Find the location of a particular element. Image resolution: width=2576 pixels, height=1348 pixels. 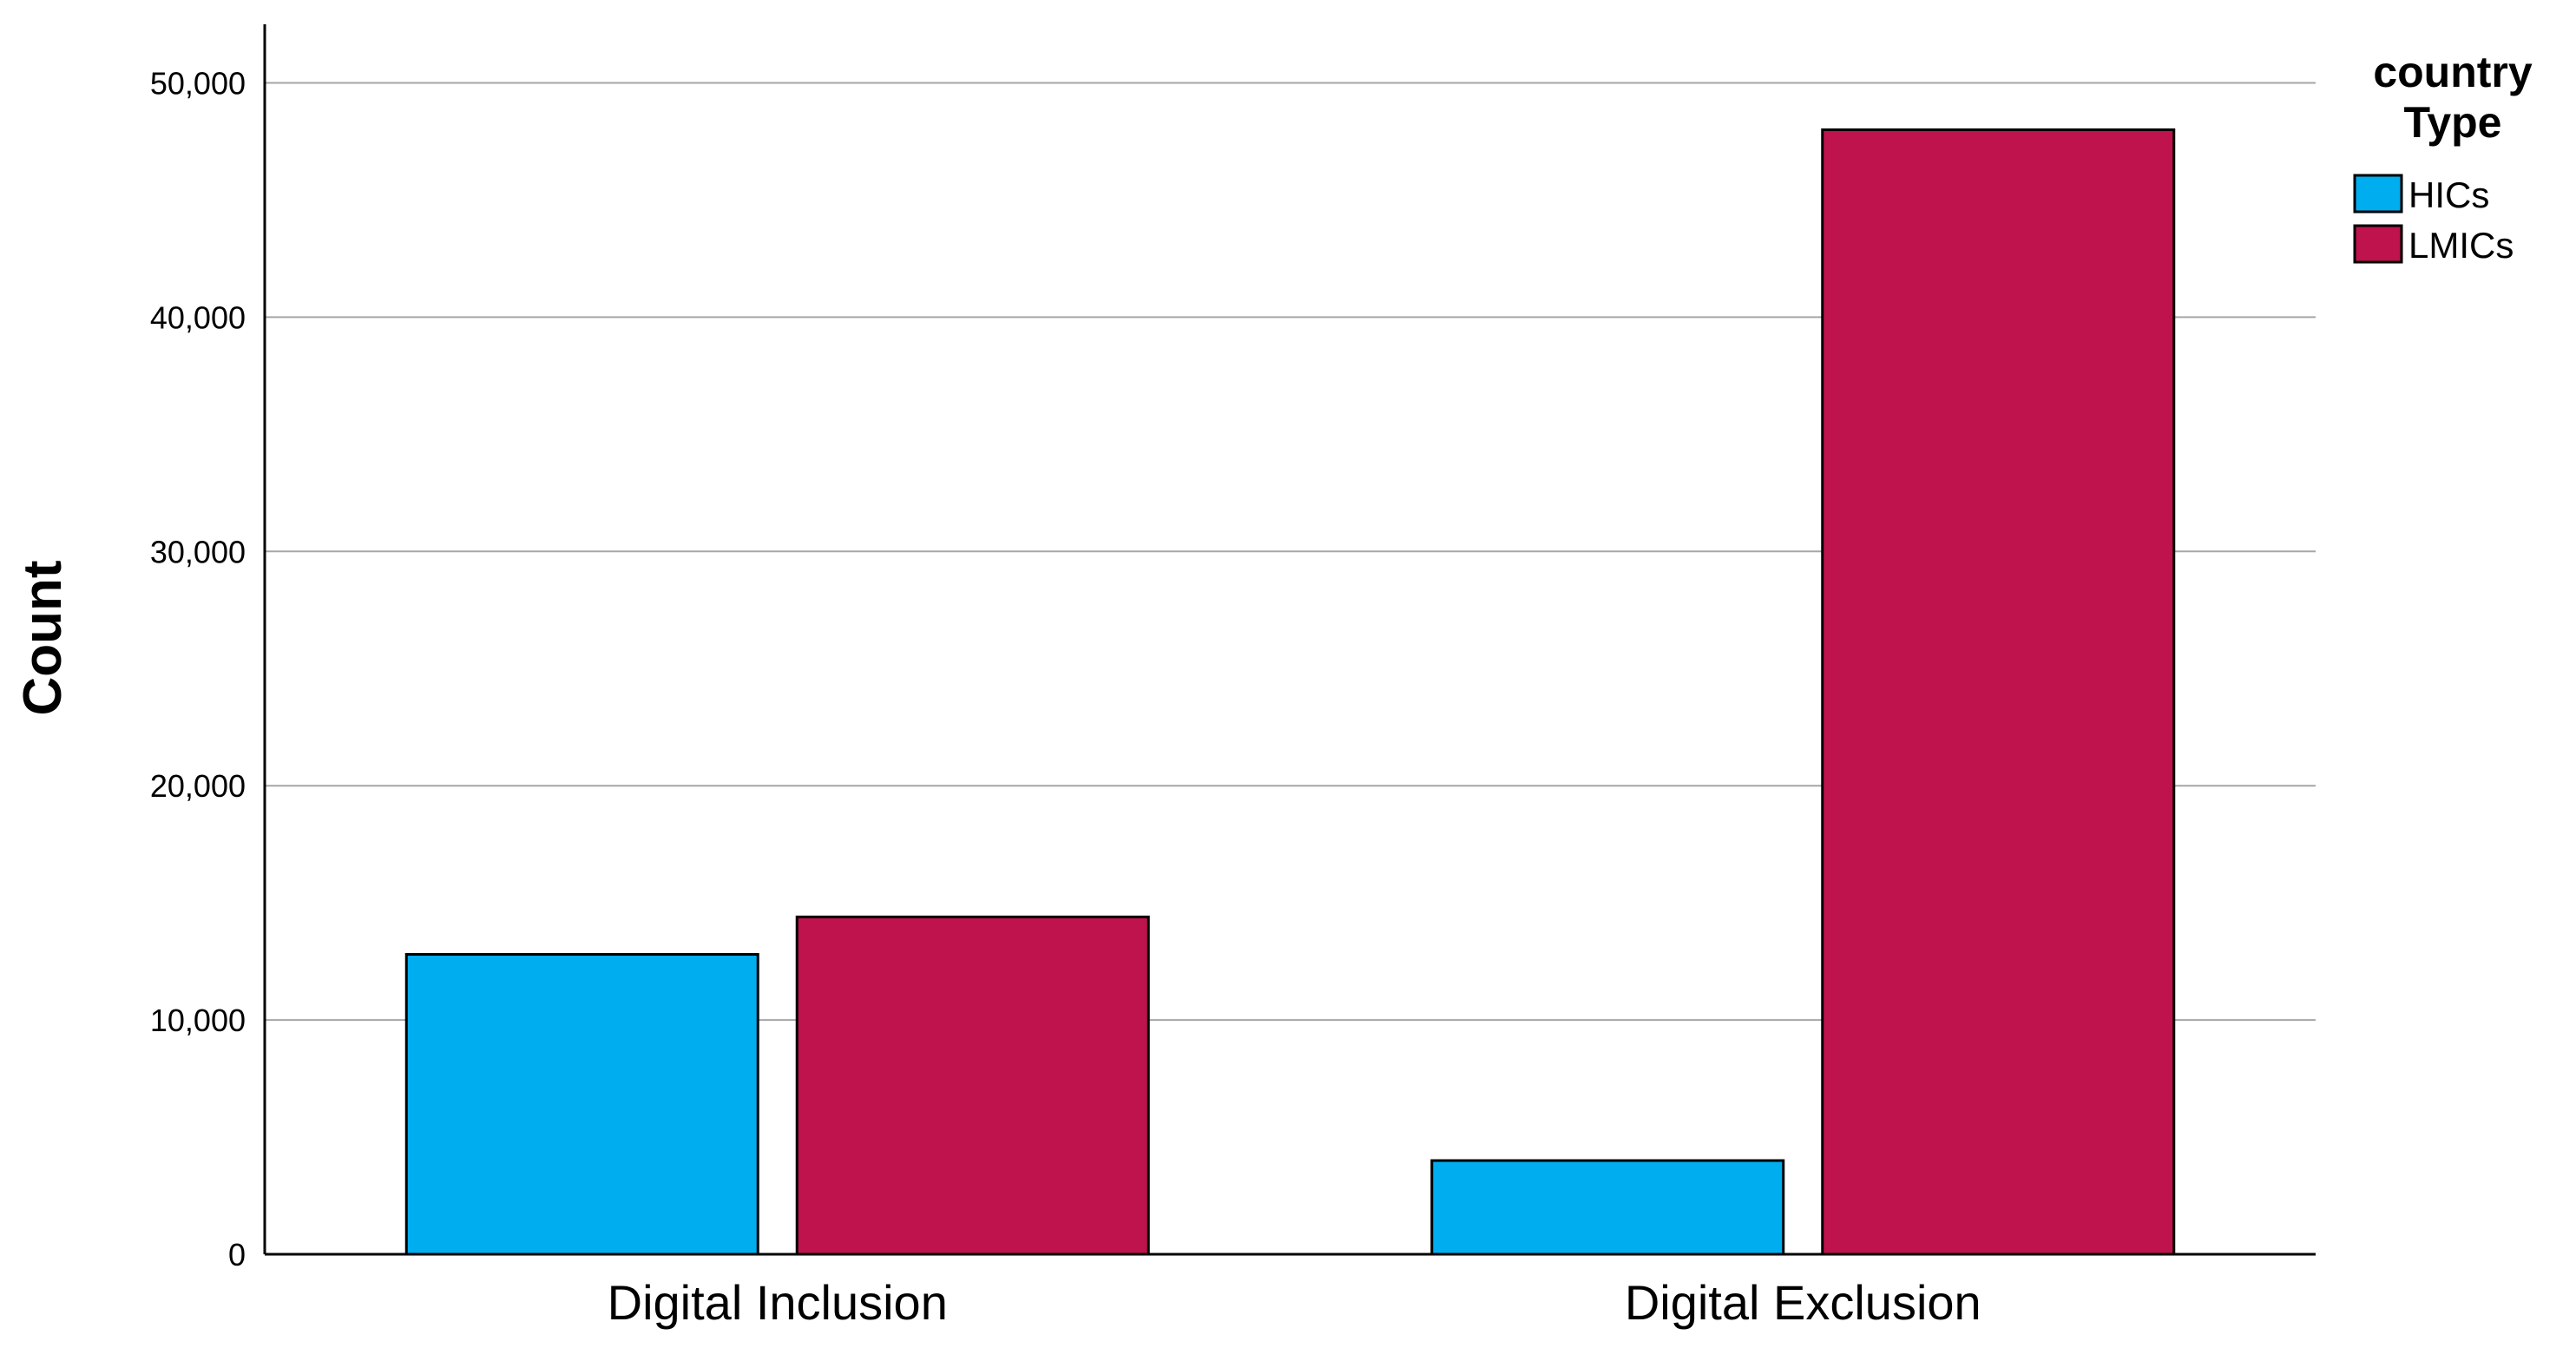

y-tick-label: 0 is located at coordinates (237, 1255).